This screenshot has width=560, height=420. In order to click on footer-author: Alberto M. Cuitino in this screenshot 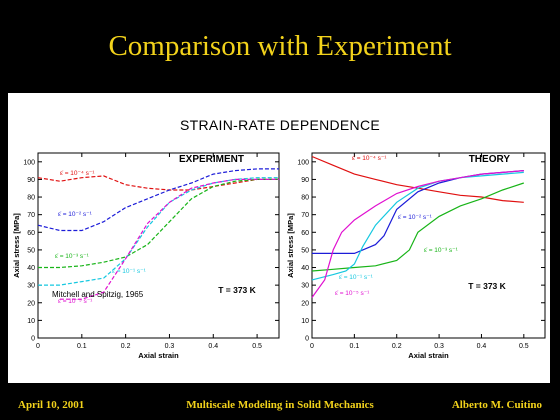, I will do `click(496, 405)`.